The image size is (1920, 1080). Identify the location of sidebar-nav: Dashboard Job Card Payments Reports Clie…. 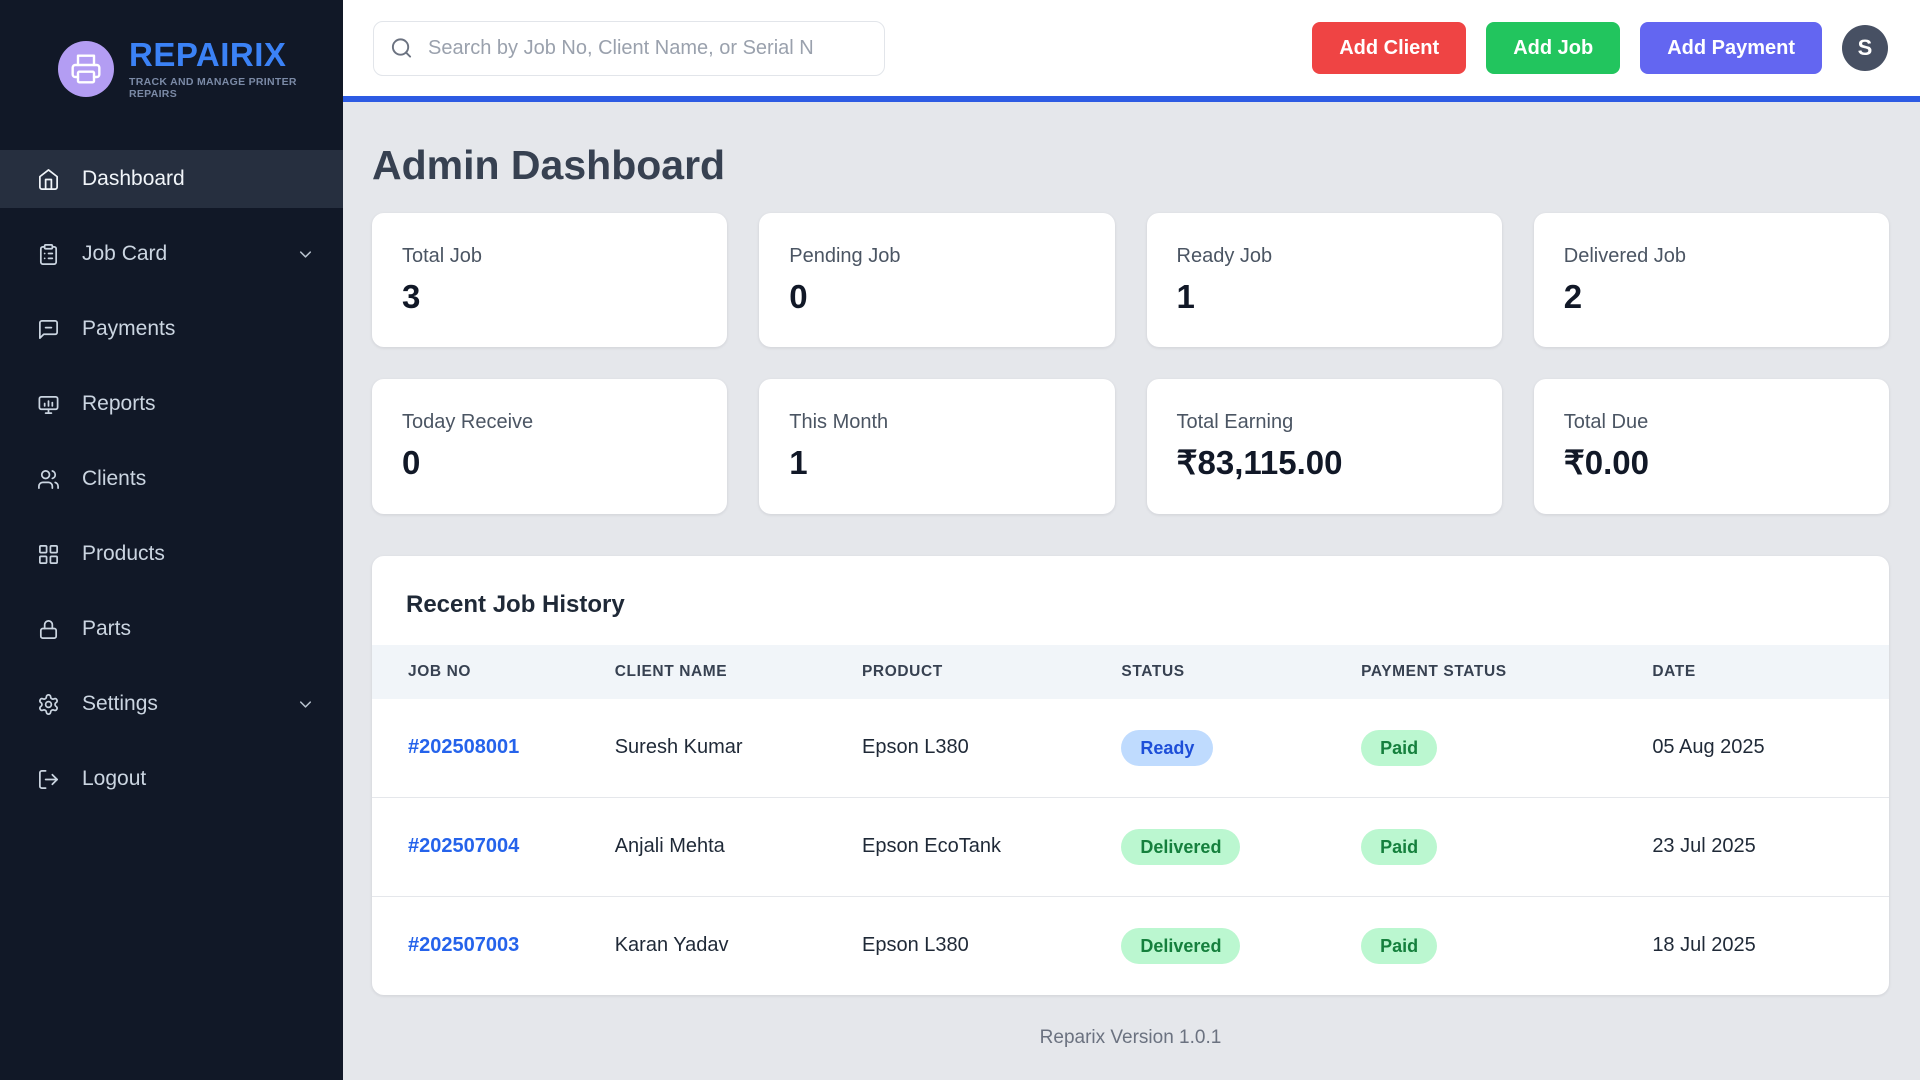
(171, 479).